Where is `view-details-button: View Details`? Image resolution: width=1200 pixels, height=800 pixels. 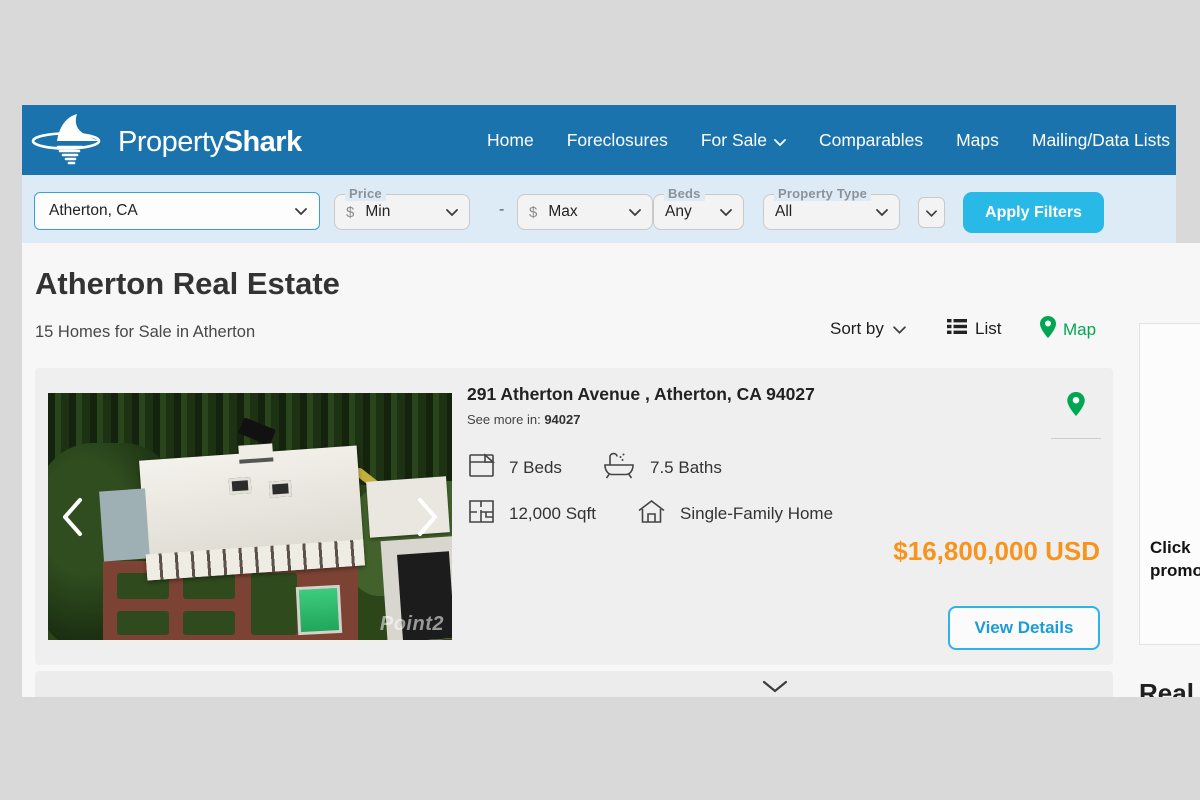 view-details-button: View Details is located at coordinates (1024, 628).